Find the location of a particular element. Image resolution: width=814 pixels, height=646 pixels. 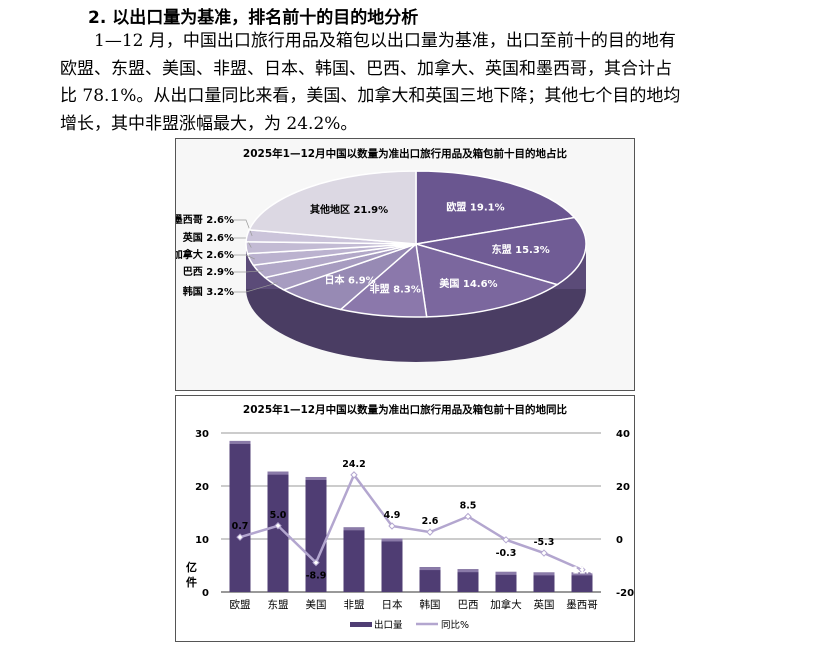

data-label: -5.3 is located at coordinates (544, 542).